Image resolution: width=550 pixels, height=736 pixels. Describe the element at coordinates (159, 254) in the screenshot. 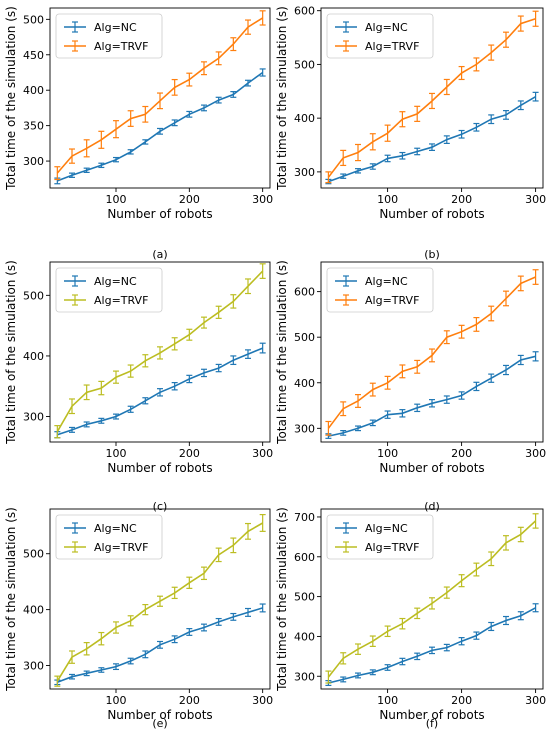

I see `panel-caption: (a)` at that location.